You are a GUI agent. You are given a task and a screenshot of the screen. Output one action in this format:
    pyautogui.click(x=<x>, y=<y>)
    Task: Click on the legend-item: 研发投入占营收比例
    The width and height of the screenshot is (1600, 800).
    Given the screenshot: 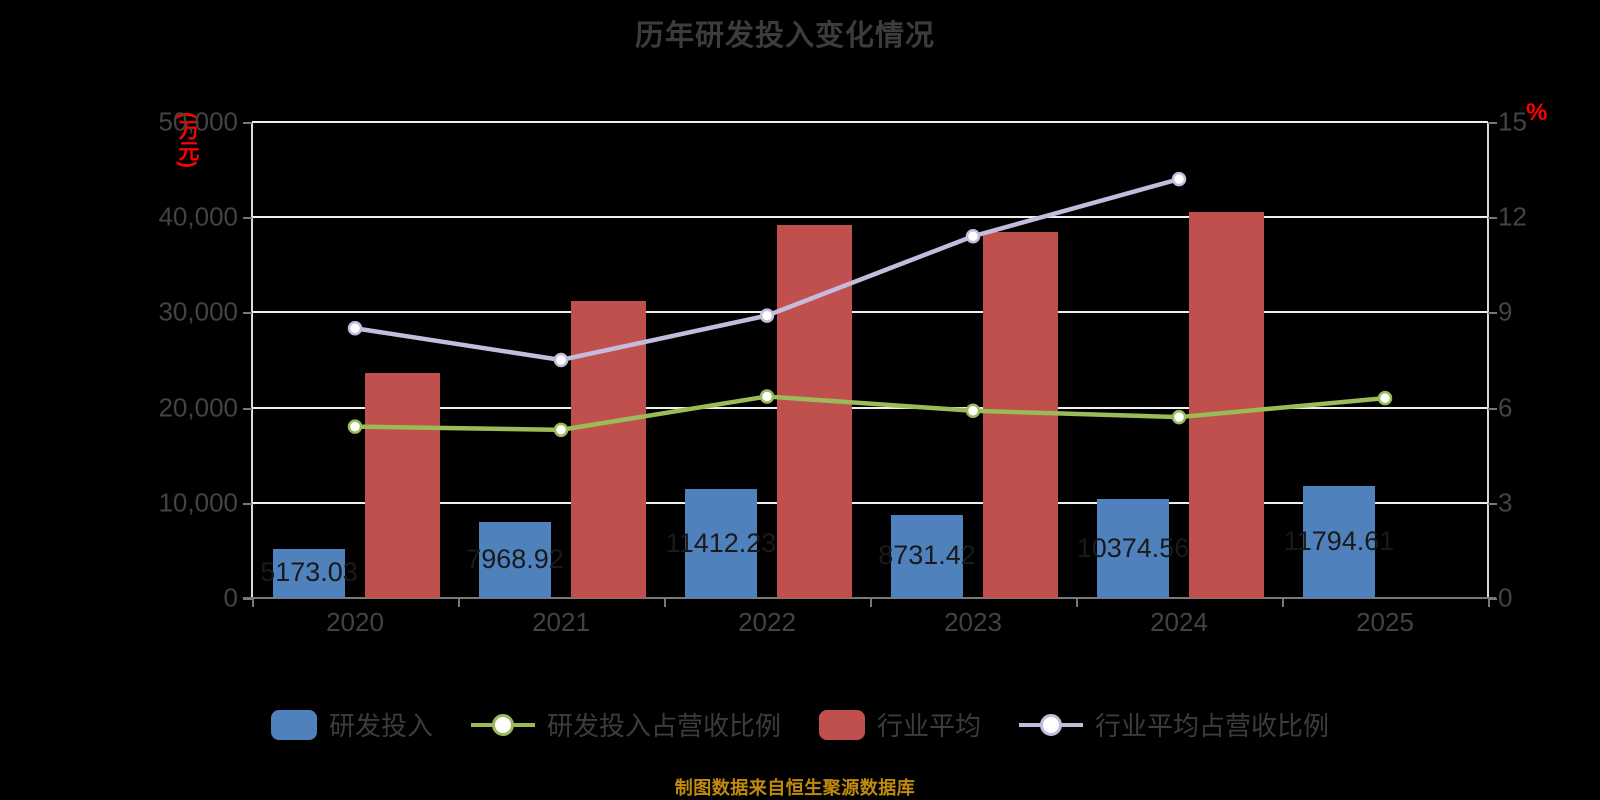 What is the action you would take?
    pyautogui.click(x=625, y=724)
    